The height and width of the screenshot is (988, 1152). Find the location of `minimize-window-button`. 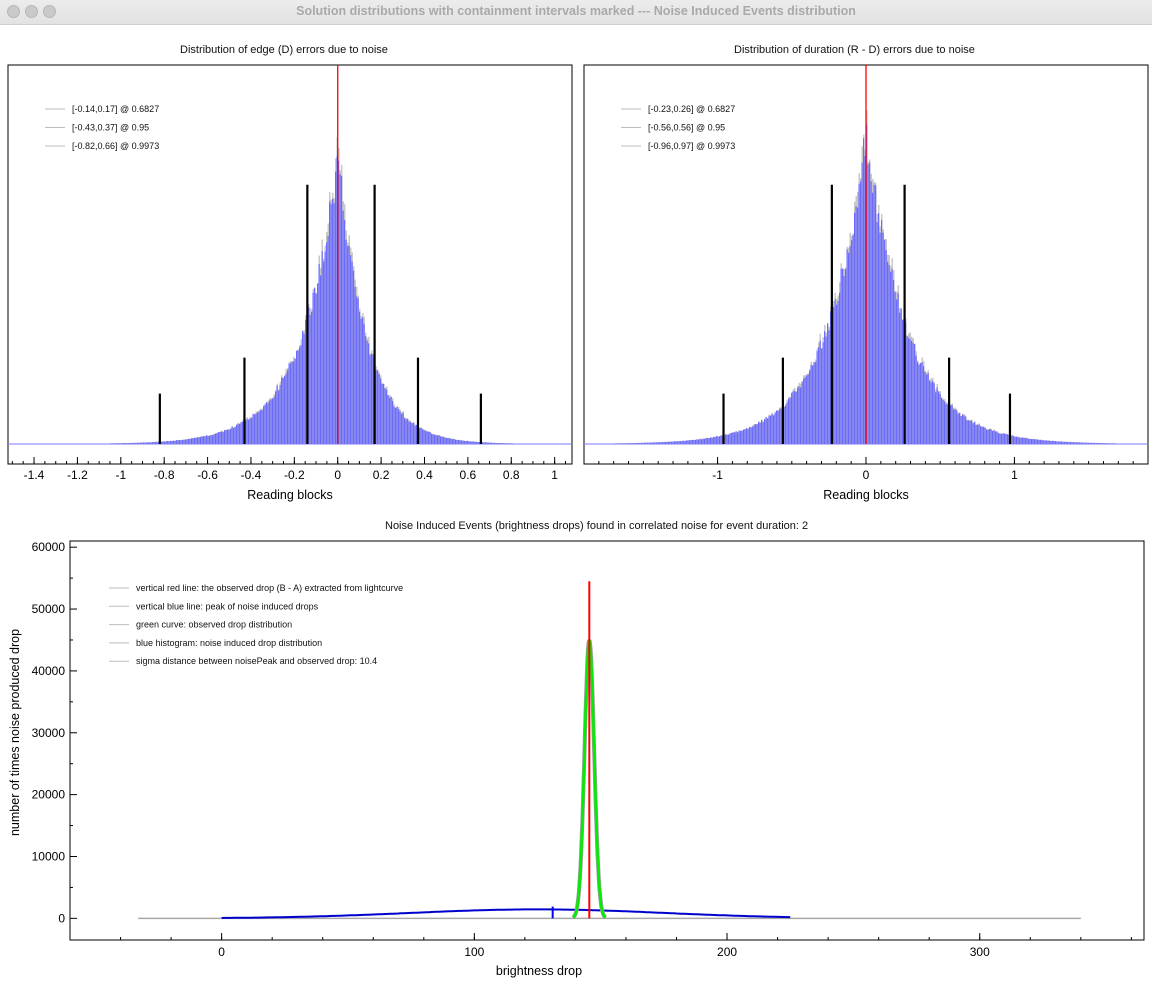

minimize-window-button is located at coordinates (31, 11).